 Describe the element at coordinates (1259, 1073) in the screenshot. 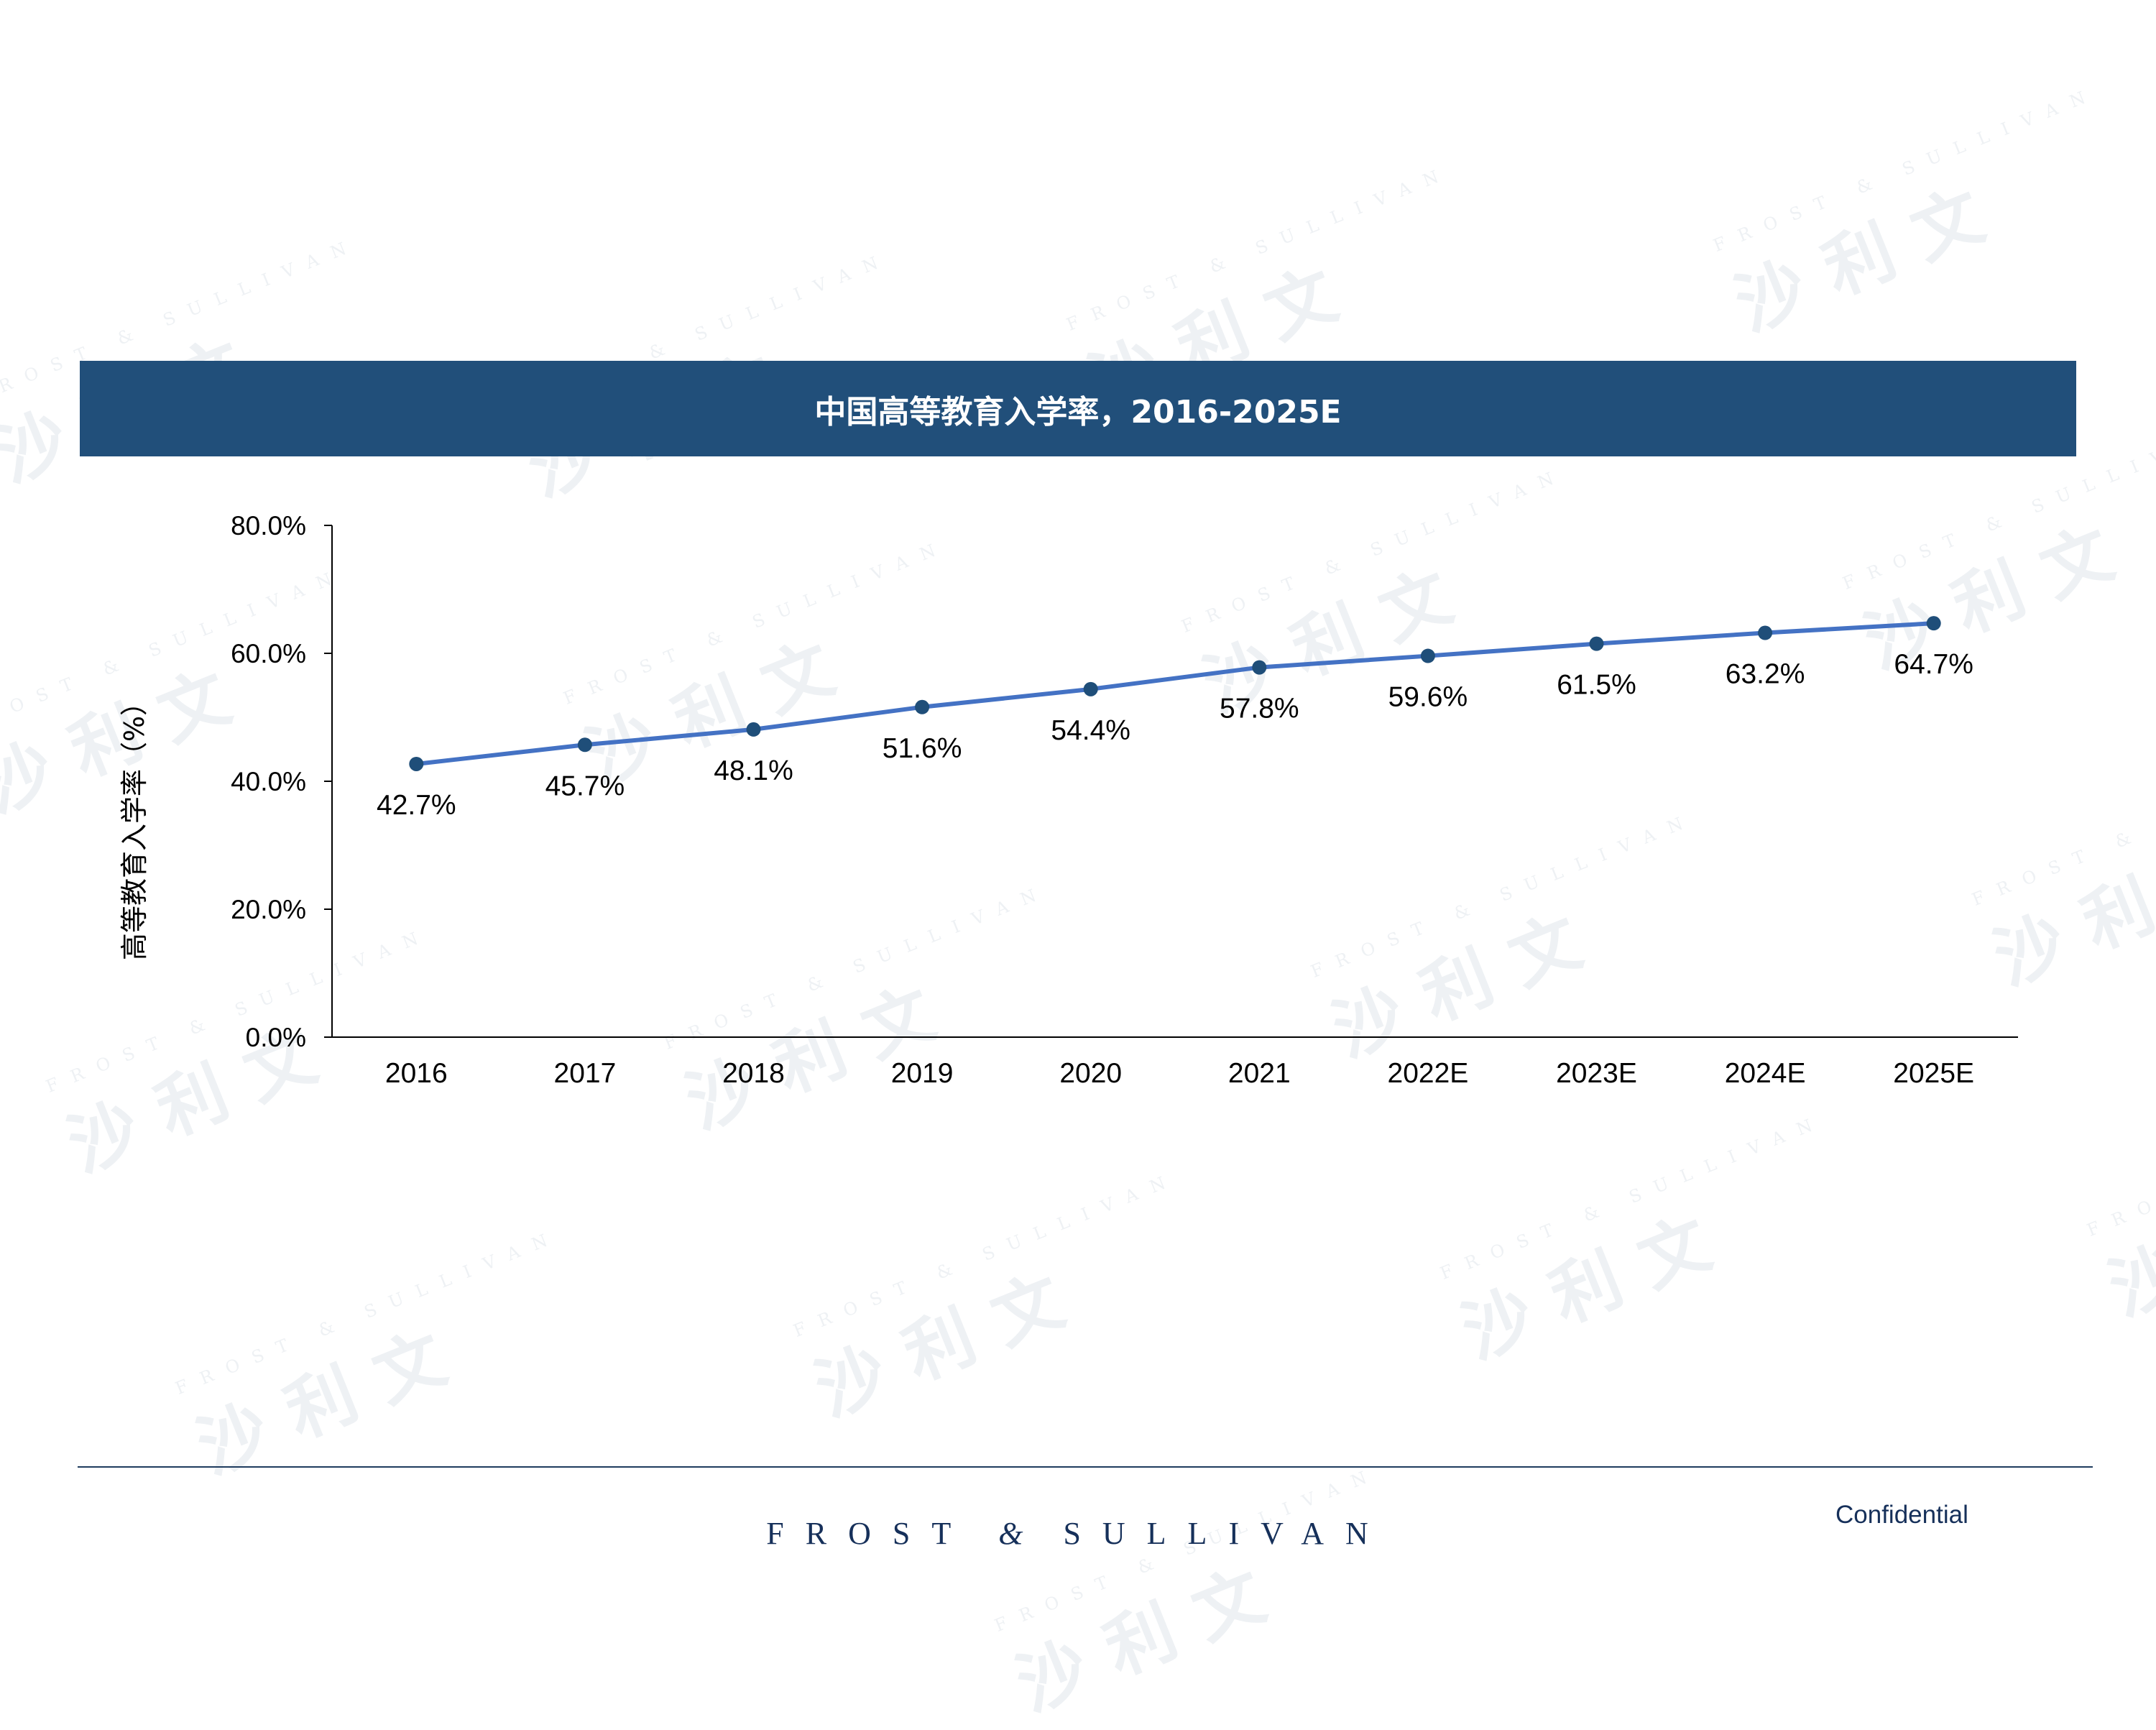

I see `x-tick-label: 2021` at that location.